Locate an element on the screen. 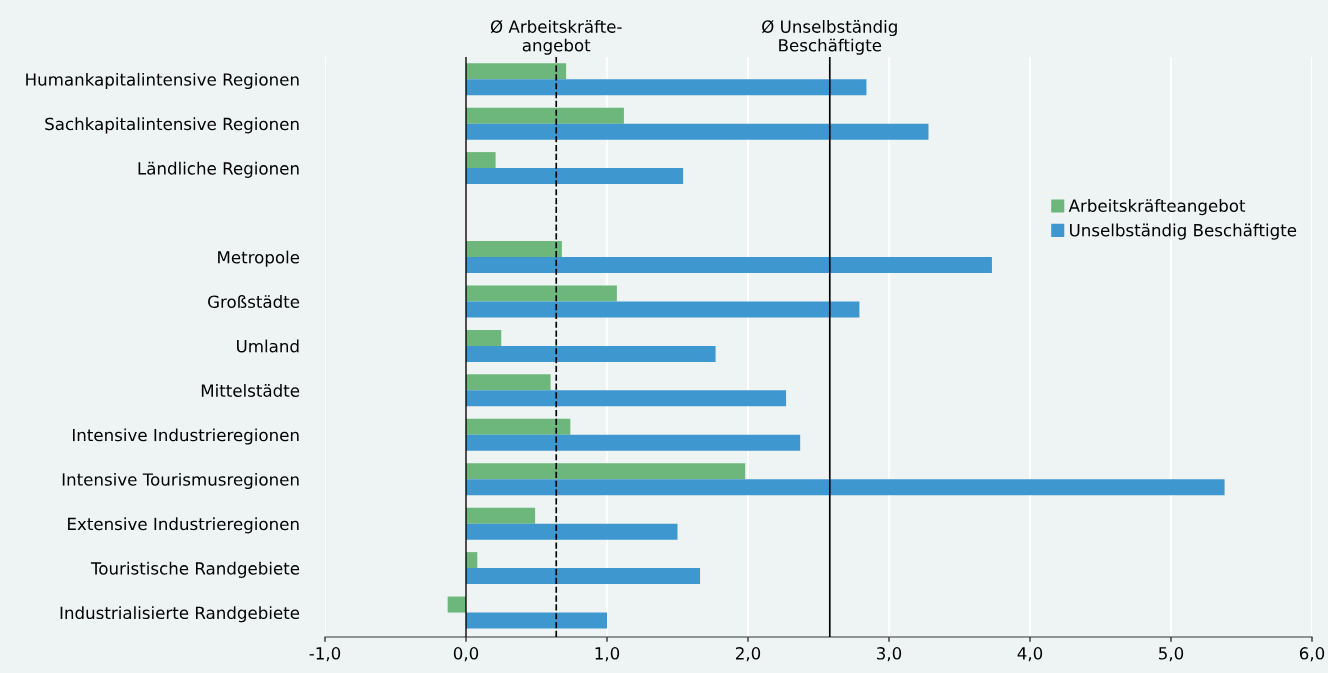 This screenshot has height=673, width=1328. y-tick-label: Mittelstädte is located at coordinates (250, 390).